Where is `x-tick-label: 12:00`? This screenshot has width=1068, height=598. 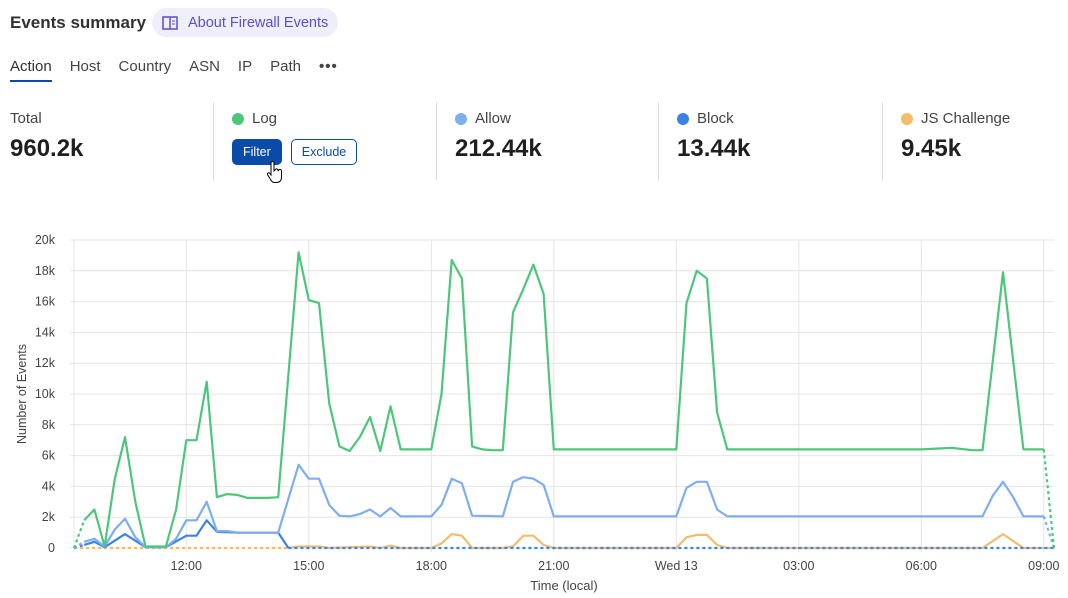
x-tick-label: 12:00 is located at coordinates (186, 566).